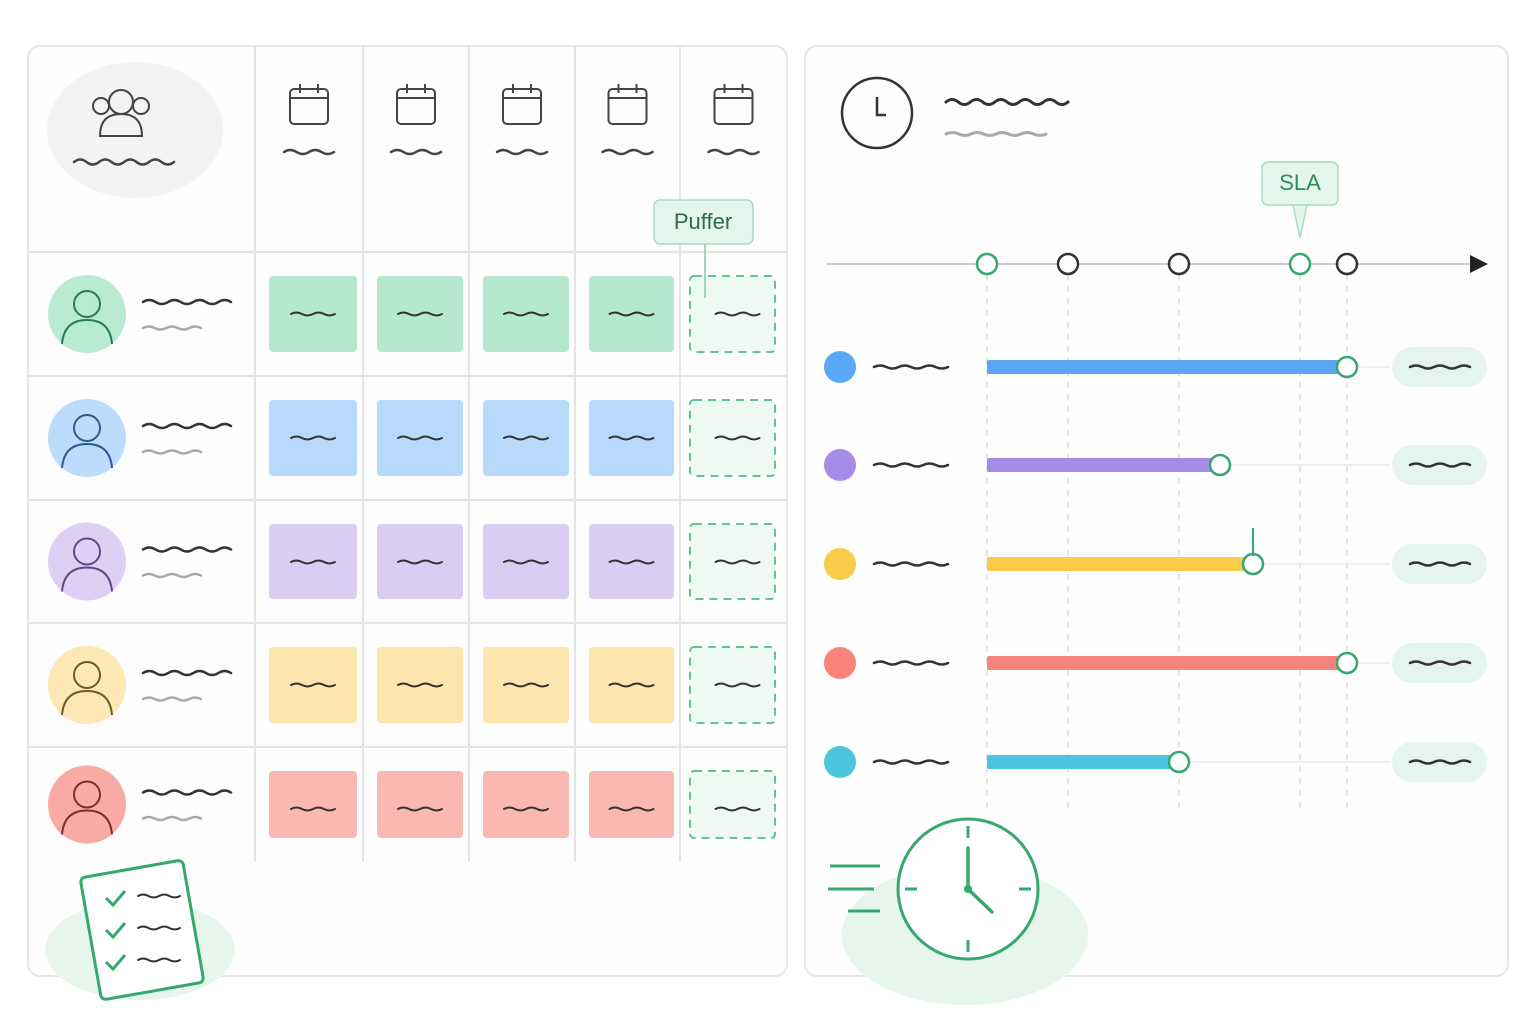 The image size is (1536, 1024). I want to click on clock-center, so click(968, 889).